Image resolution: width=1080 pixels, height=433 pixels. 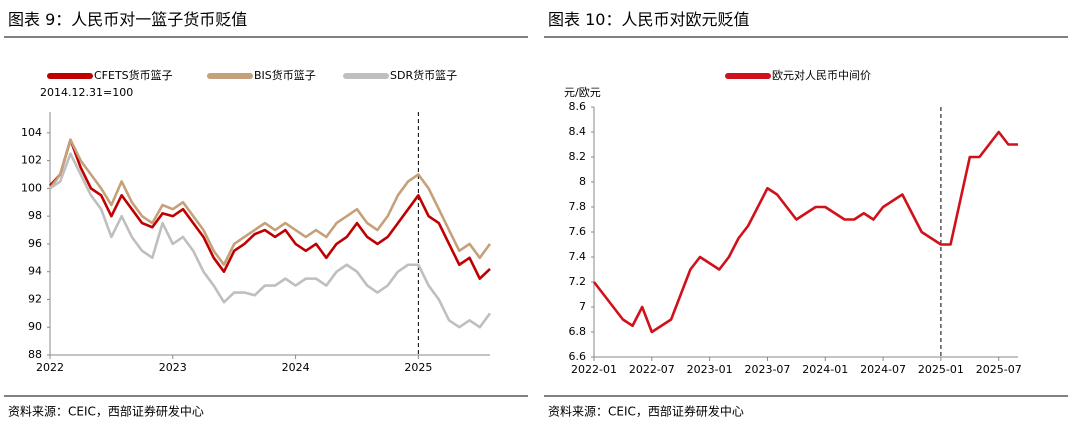 I want to click on y-tick-label: 98, so click(x=35, y=215).